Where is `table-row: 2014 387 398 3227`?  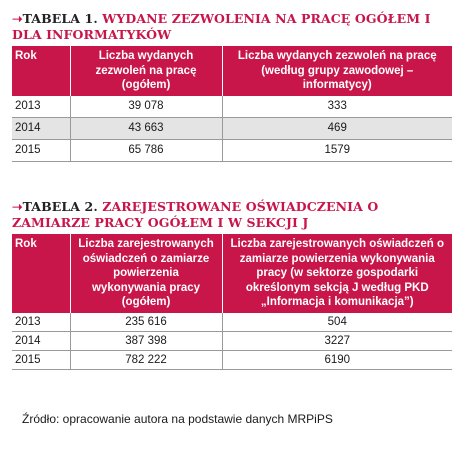 table-row: 2014 387 398 3227 is located at coordinates (232, 341).